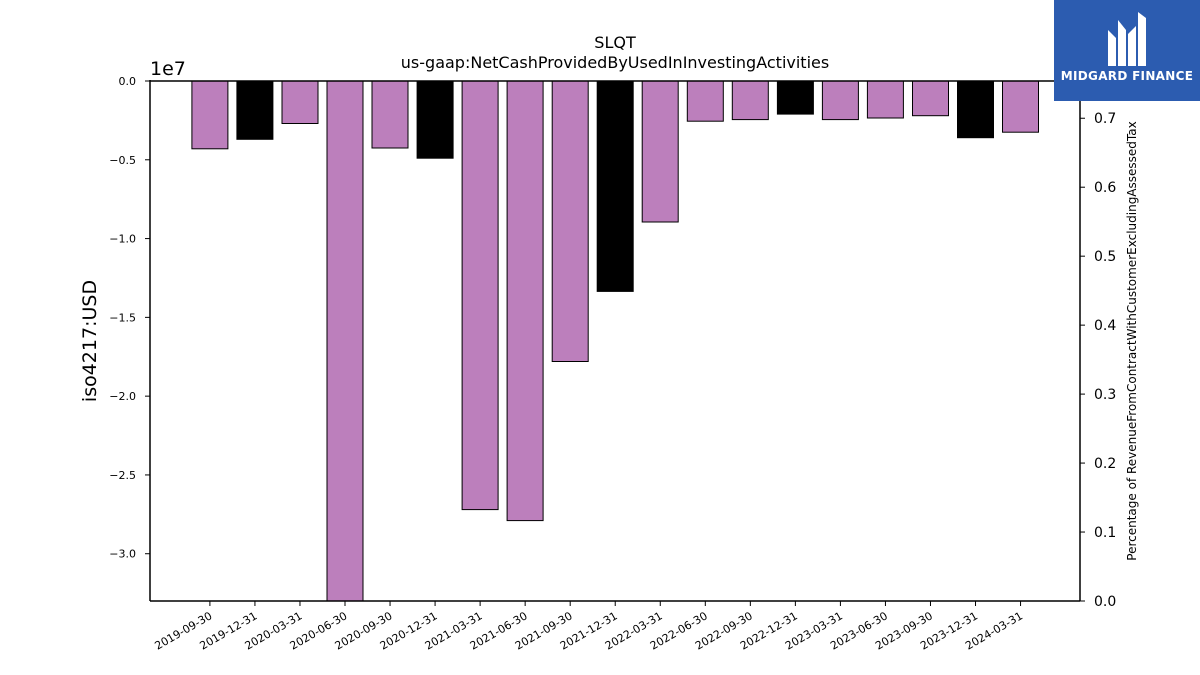 The image size is (1200, 675). Describe the element at coordinates (1105, 326) in the screenshot. I see `y2-tick-label: 0.4` at that location.